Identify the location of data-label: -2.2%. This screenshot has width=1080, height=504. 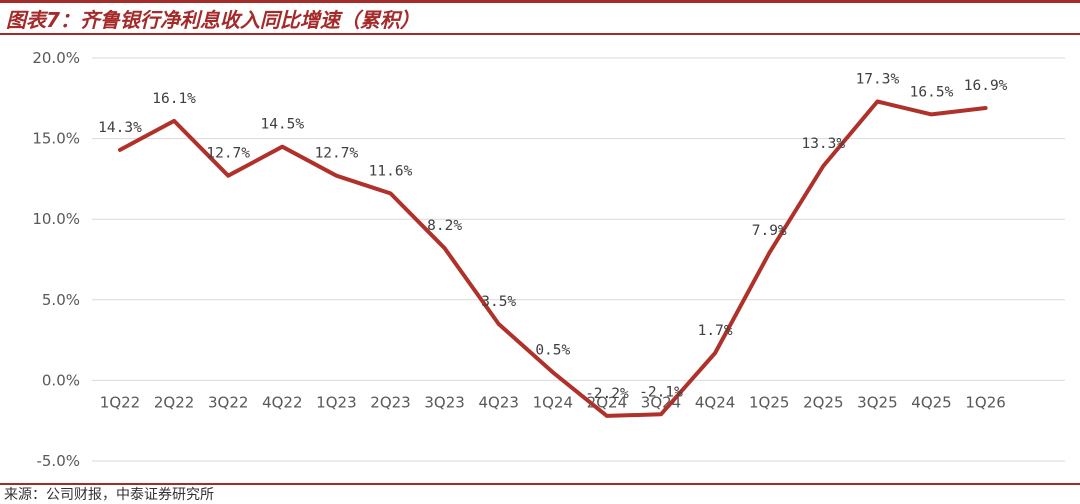
(607, 394).